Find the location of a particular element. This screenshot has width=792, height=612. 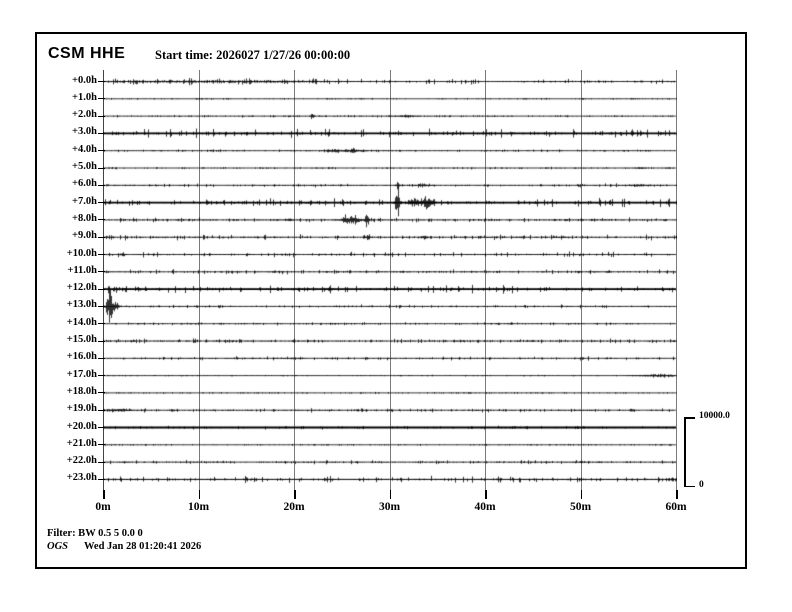

filter-label: Filter: BW 0.5 5 0.0 0 is located at coordinates (95, 533).